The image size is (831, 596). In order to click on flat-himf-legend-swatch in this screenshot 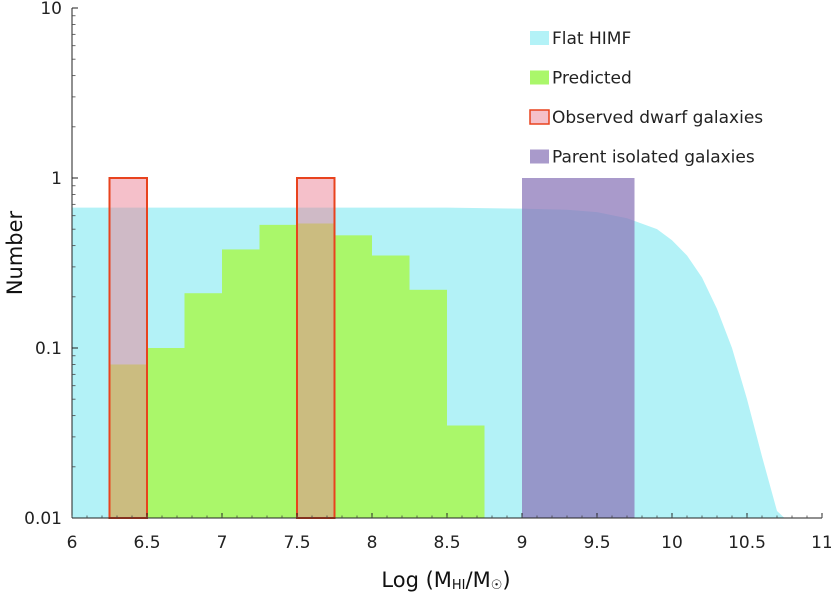, I will do `click(539, 38)`.